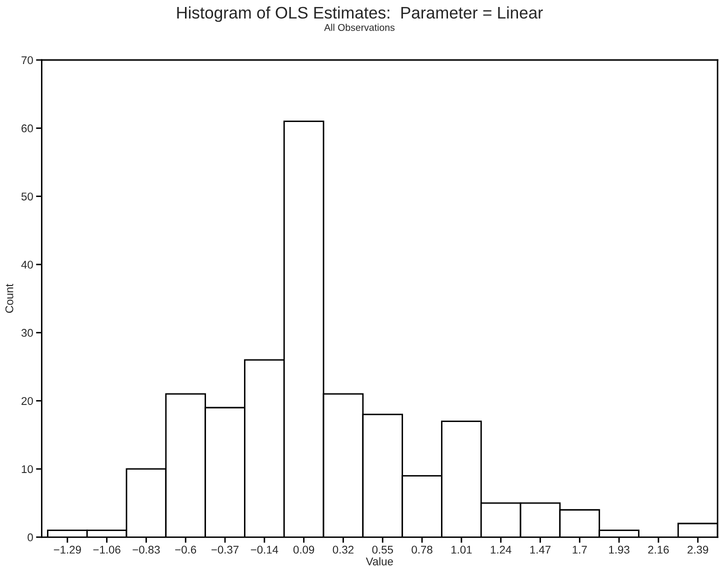 The width and height of the screenshot is (719, 566). Describe the element at coordinates (540, 550) in the screenshot. I see `x-tick-label: 1.47` at that location.